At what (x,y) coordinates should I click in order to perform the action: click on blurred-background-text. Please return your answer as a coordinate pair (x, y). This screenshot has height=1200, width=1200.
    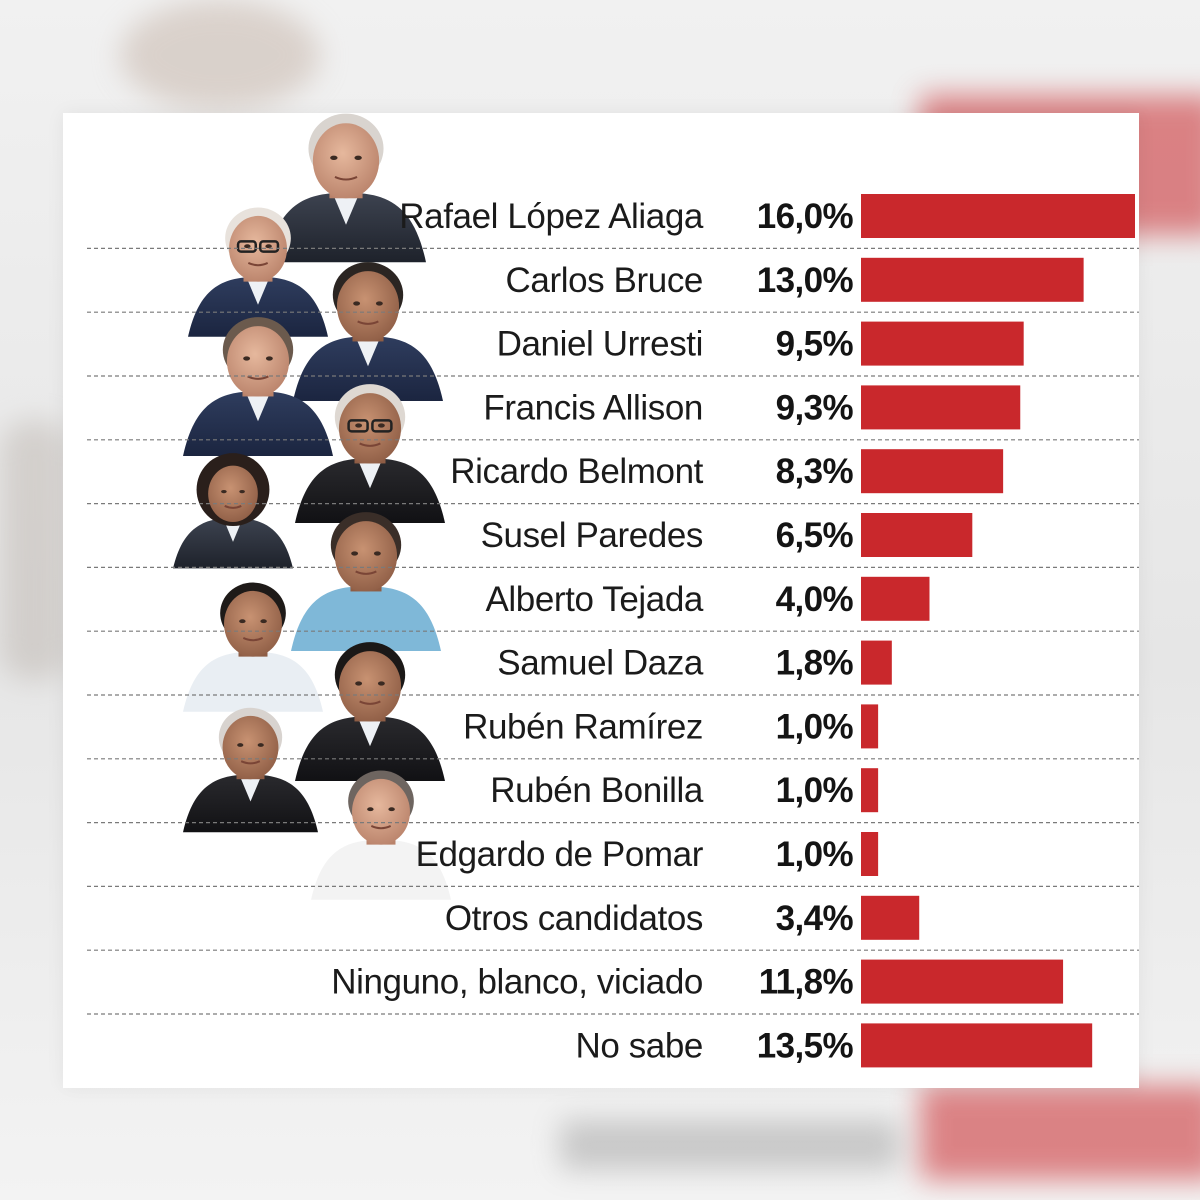
    Looking at the image, I should click on (730, 1145).